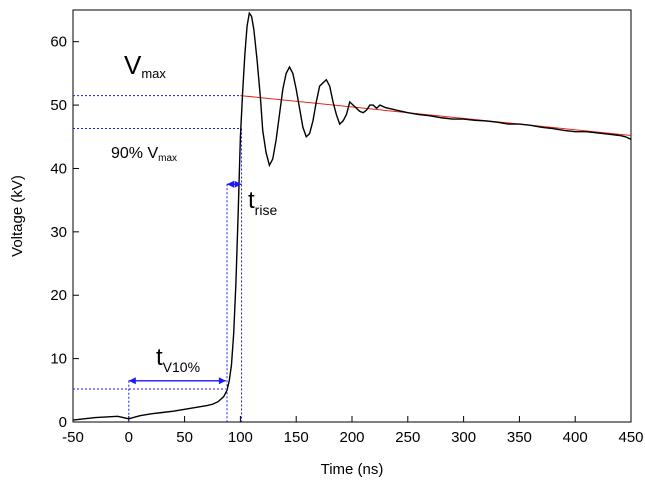 The image size is (645, 486). Describe the element at coordinates (153, 73) in the screenshot. I see `vmax-label-sub: max` at that location.